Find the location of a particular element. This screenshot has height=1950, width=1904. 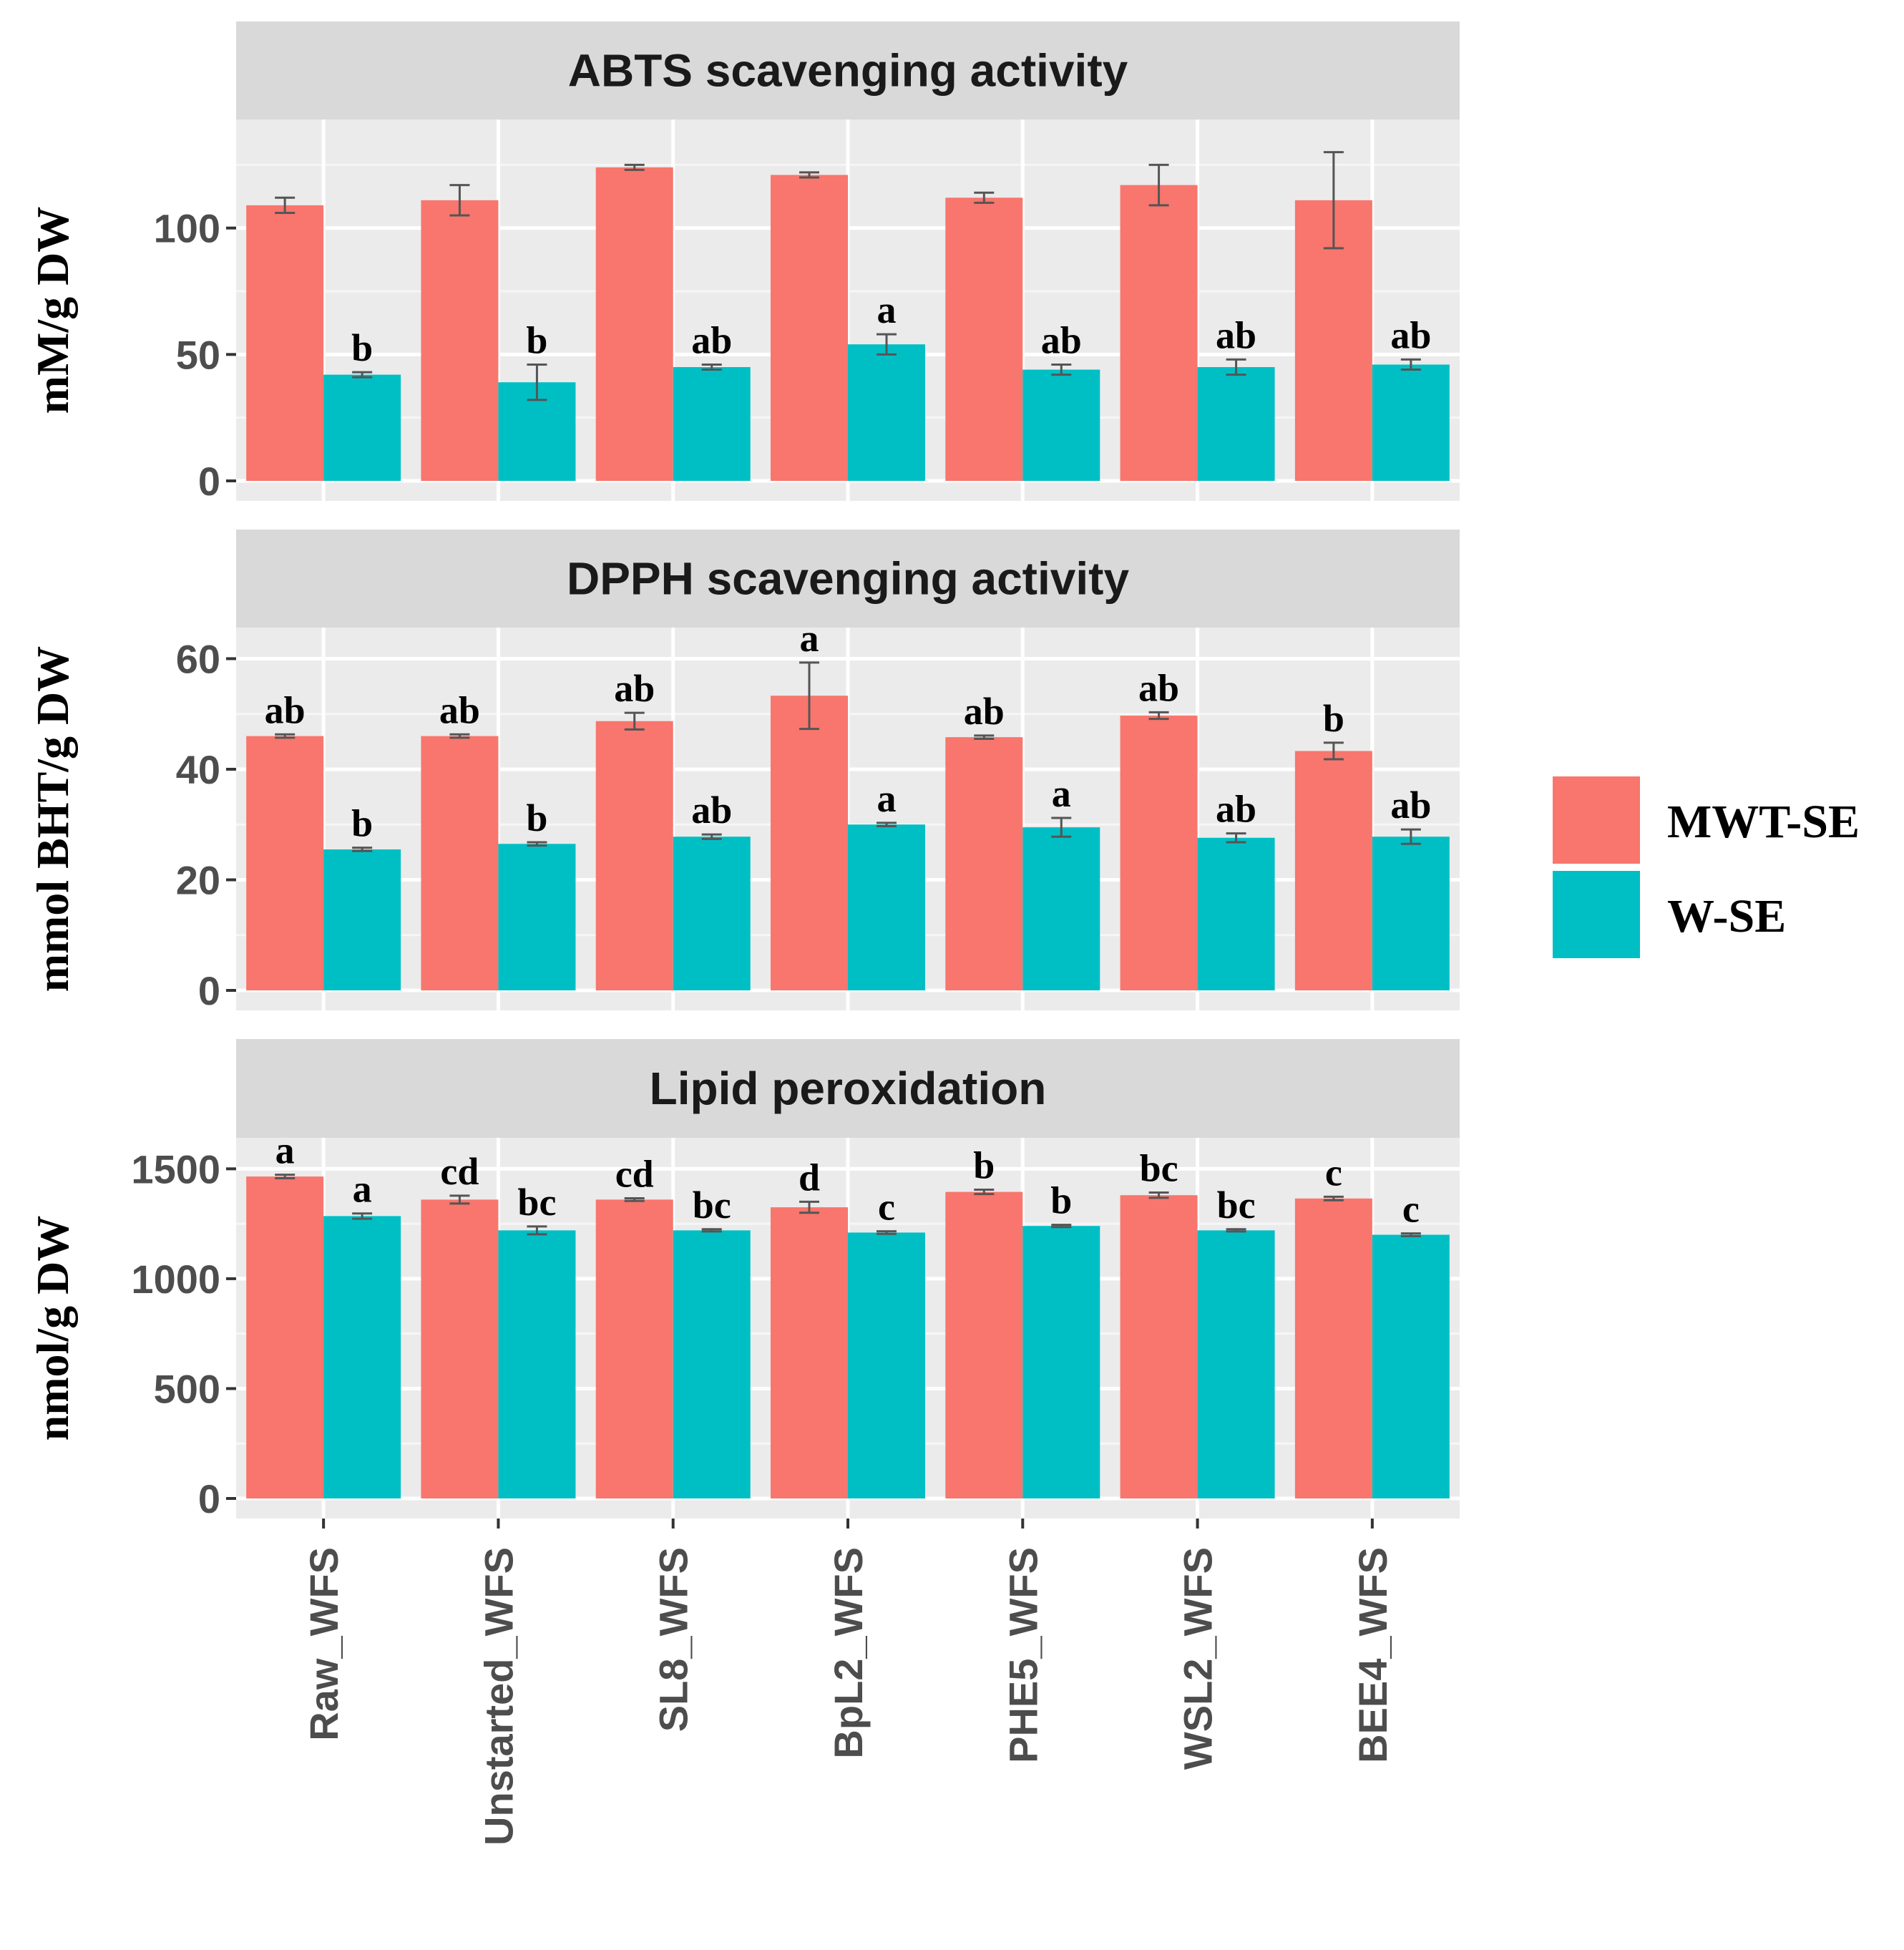

panel2-bar-mwt-se-sl8-wfs is located at coordinates (634, 855).